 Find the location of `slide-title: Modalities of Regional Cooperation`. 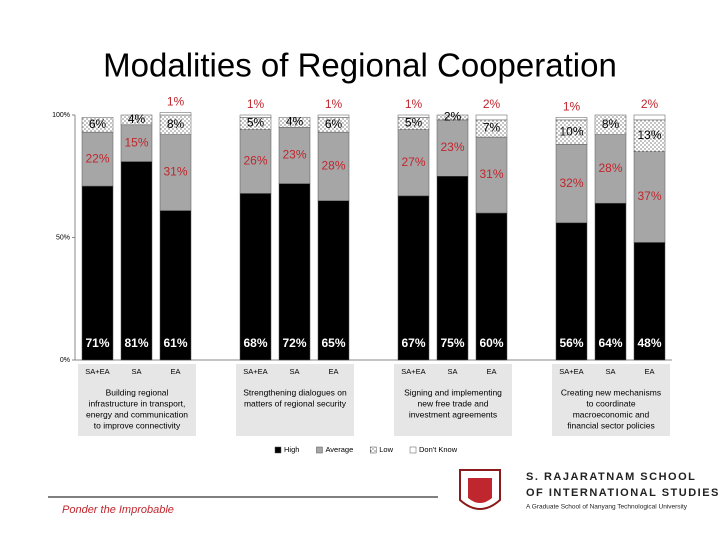

slide-title: Modalities of Regional Cooperation is located at coordinates (360, 65).